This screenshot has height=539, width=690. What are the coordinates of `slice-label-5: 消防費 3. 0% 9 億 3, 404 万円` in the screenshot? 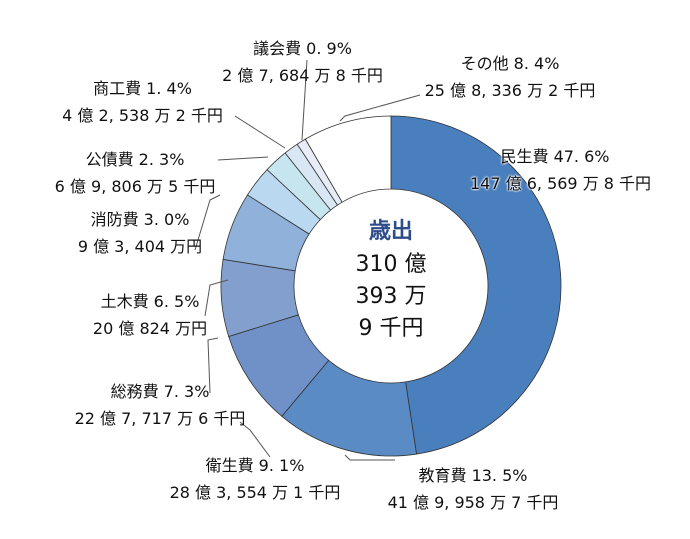 It's located at (140, 233).